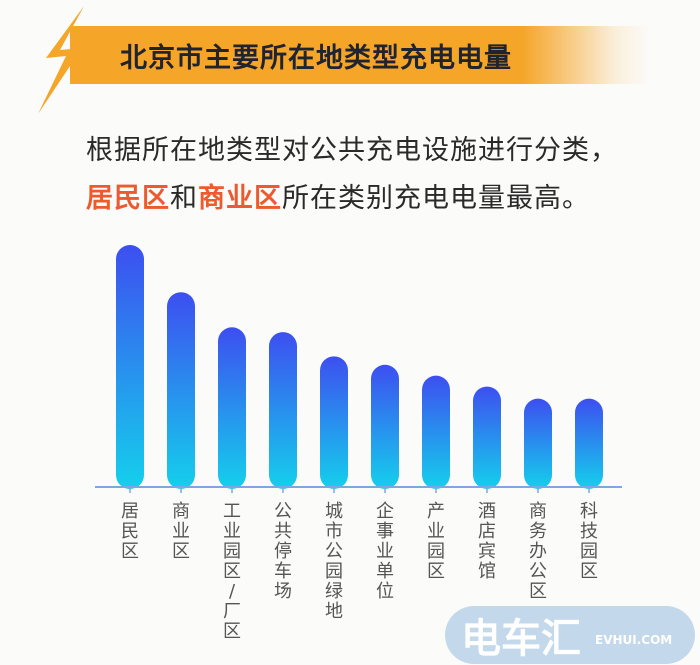 The height and width of the screenshot is (665, 700). What do you see at coordinates (589, 541) in the screenshot?
I see `x-tick-label: 科技园区` at bounding box center [589, 541].